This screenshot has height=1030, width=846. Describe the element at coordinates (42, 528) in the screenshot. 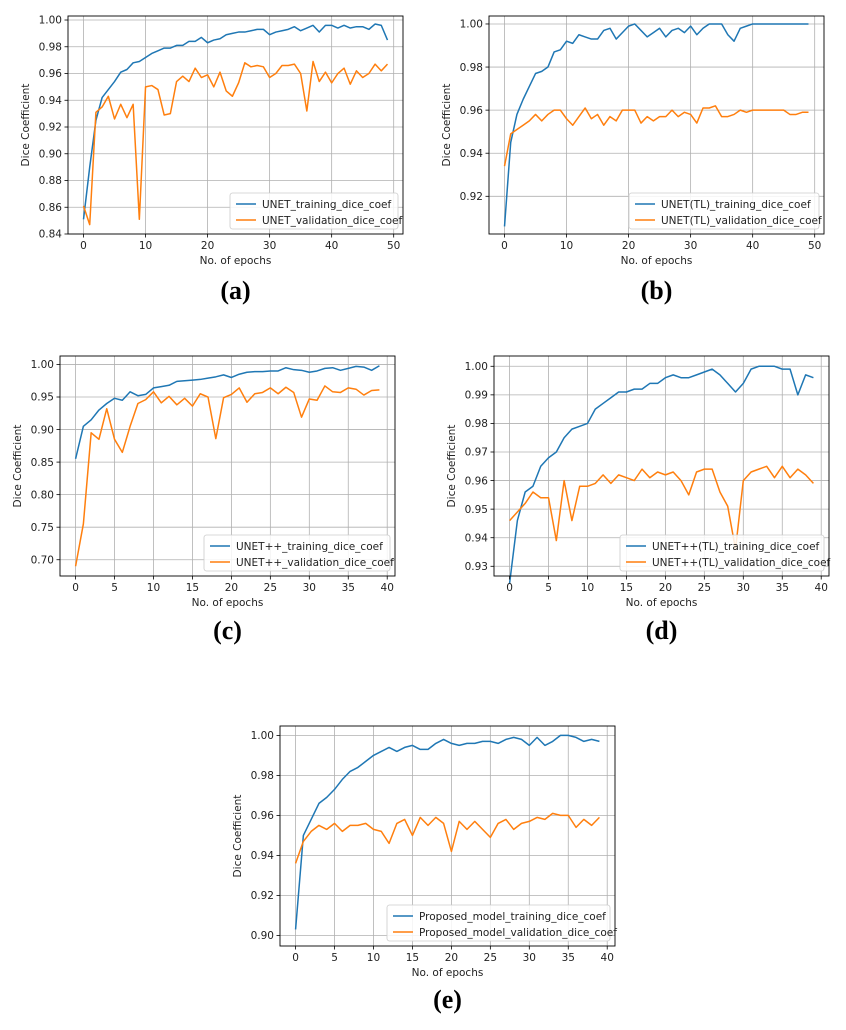

I see `y-tick-label: 0.75` at that location.